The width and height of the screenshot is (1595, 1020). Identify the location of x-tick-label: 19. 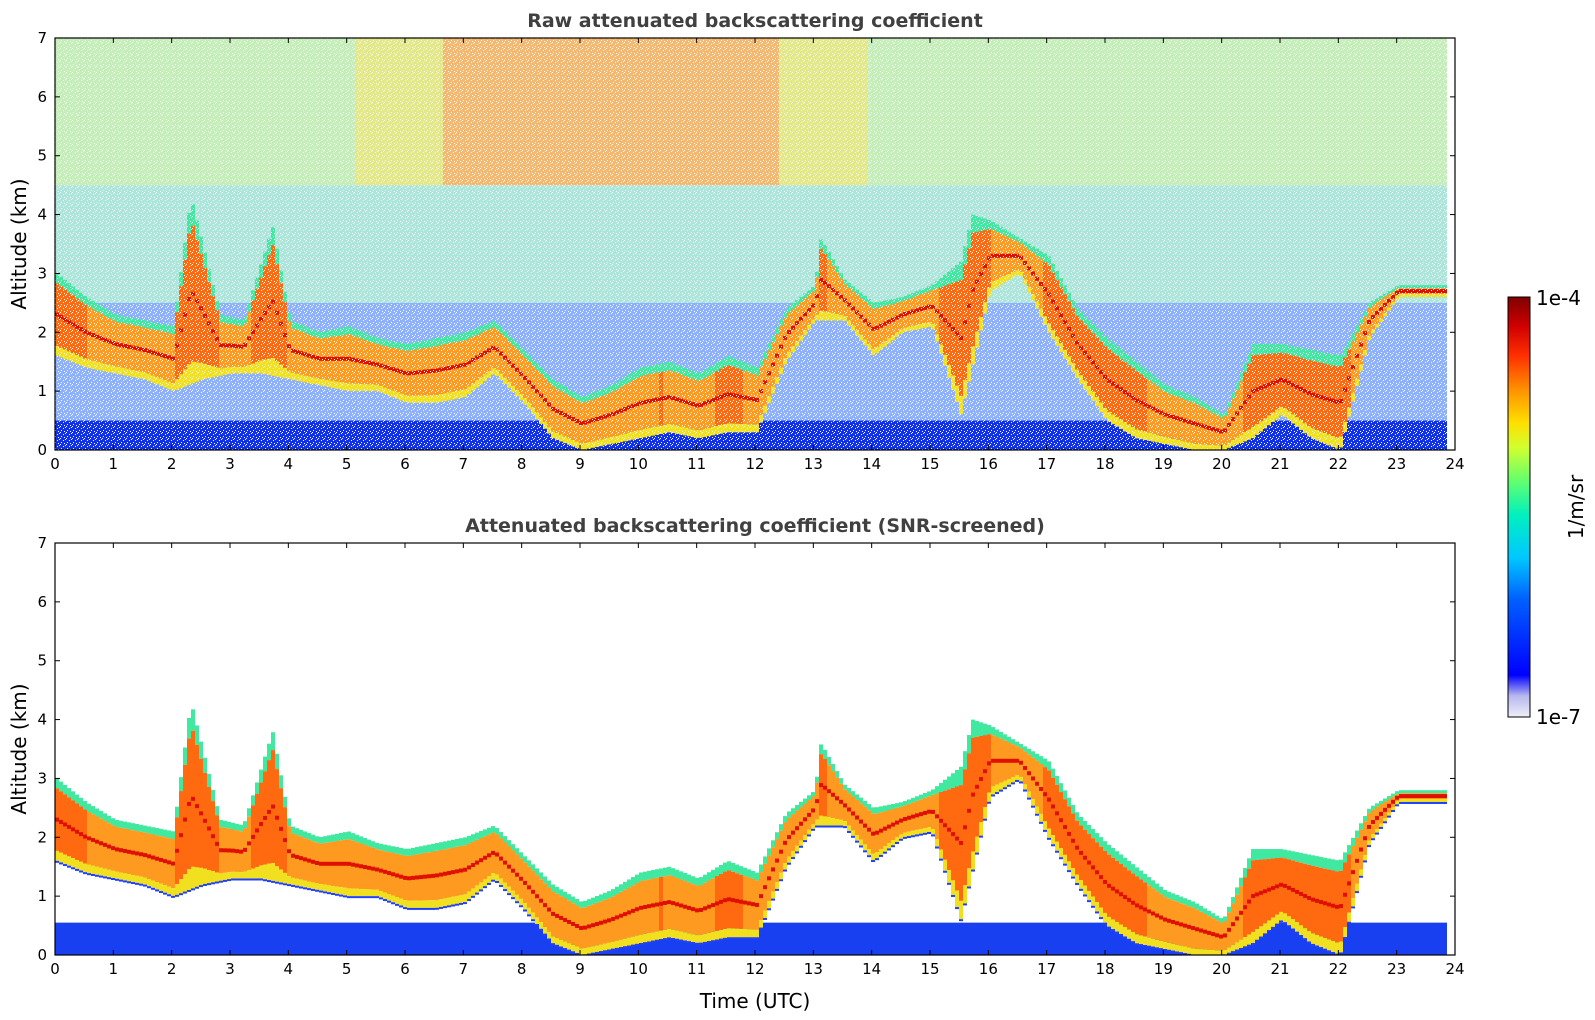
(1163, 464).